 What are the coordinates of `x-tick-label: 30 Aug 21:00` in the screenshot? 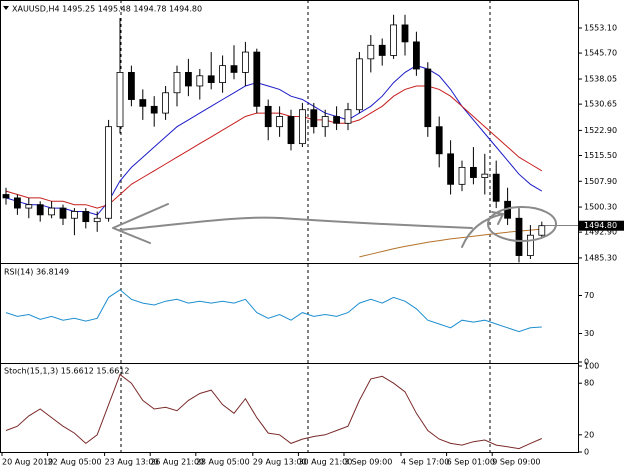 It's located at (325, 462).